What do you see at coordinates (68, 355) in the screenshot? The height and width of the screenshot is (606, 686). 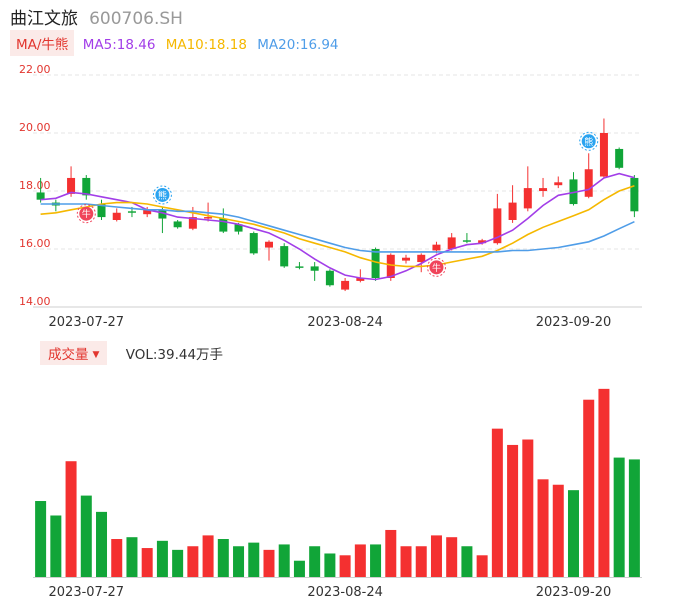 I see `volume-tag-label: 成交量` at bounding box center [68, 355].